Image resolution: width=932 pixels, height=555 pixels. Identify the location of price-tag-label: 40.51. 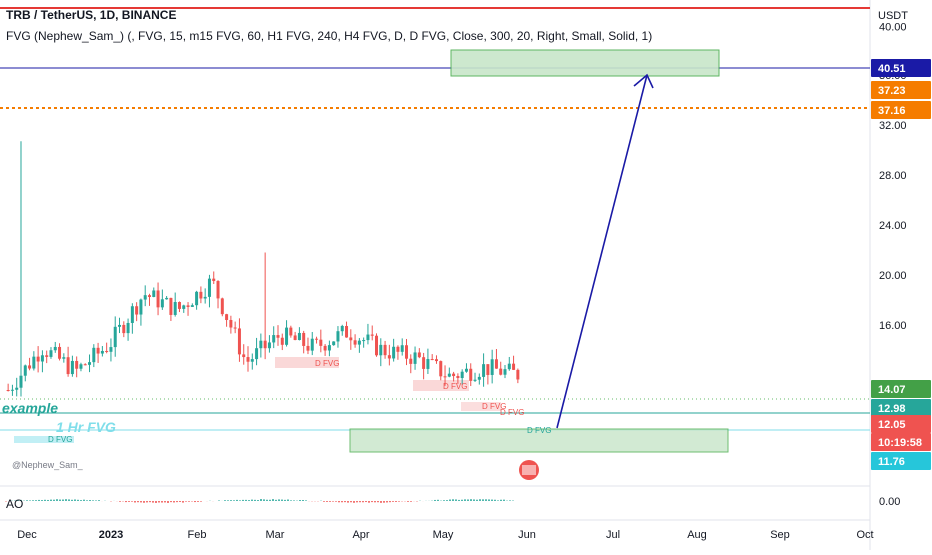
(892, 69).